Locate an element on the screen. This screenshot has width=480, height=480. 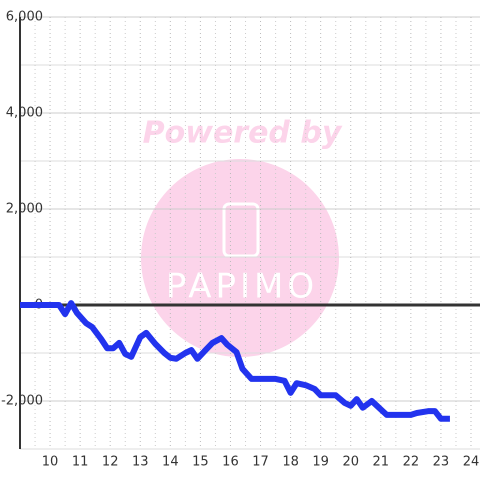
x-tick-label: 19 is located at coordinates (320, 462).